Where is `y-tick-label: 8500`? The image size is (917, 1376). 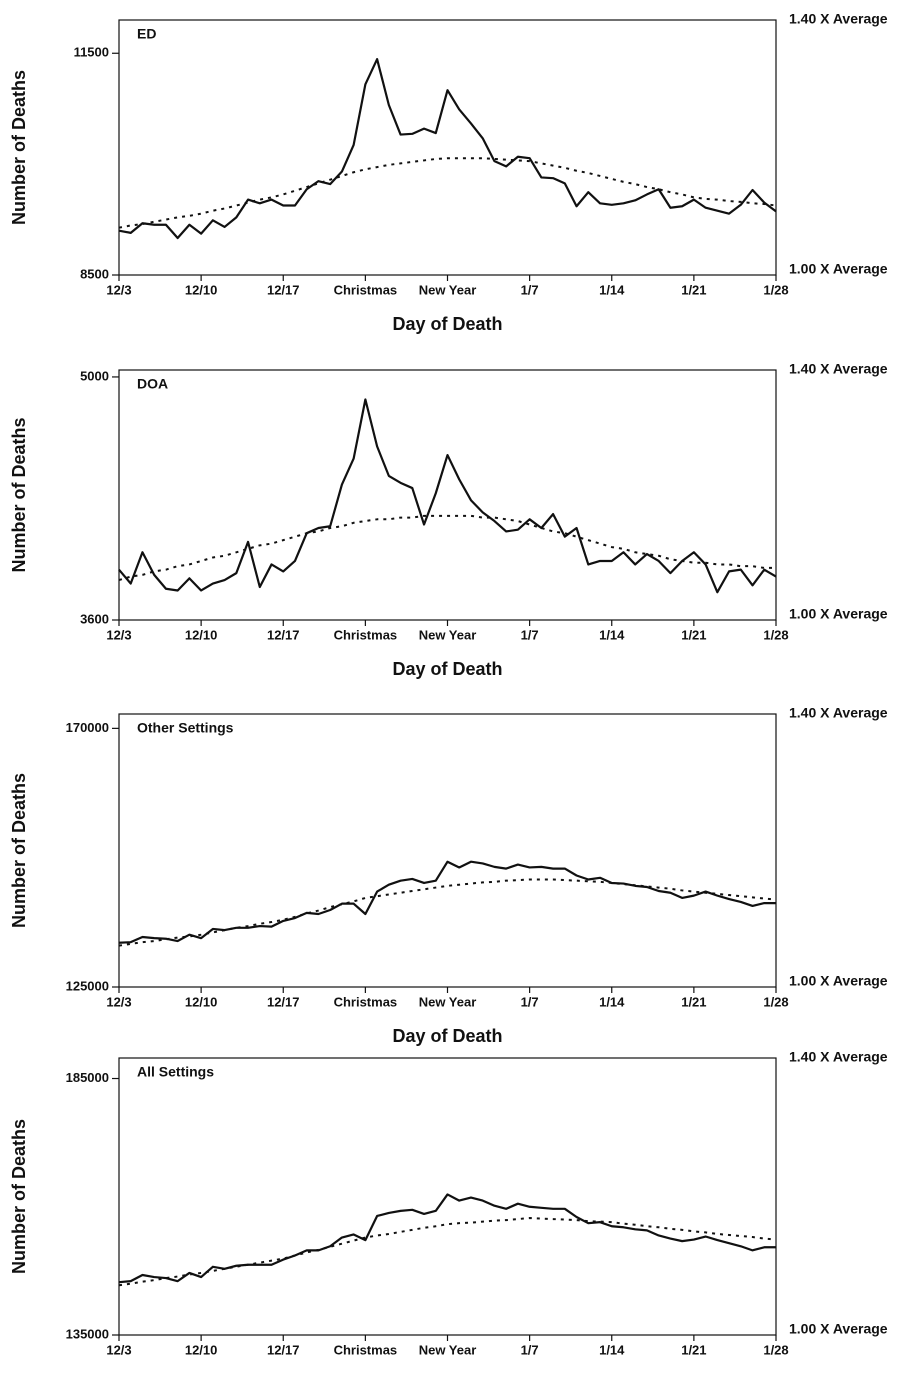 y-tick-label: 8500 is located at coordinates (94, 273).